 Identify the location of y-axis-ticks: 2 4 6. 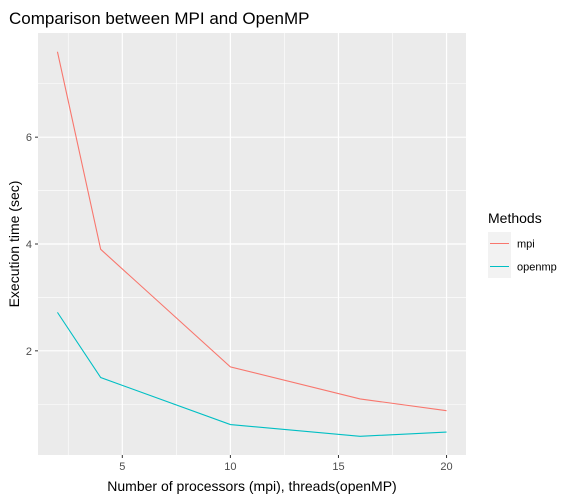
(32, 245).